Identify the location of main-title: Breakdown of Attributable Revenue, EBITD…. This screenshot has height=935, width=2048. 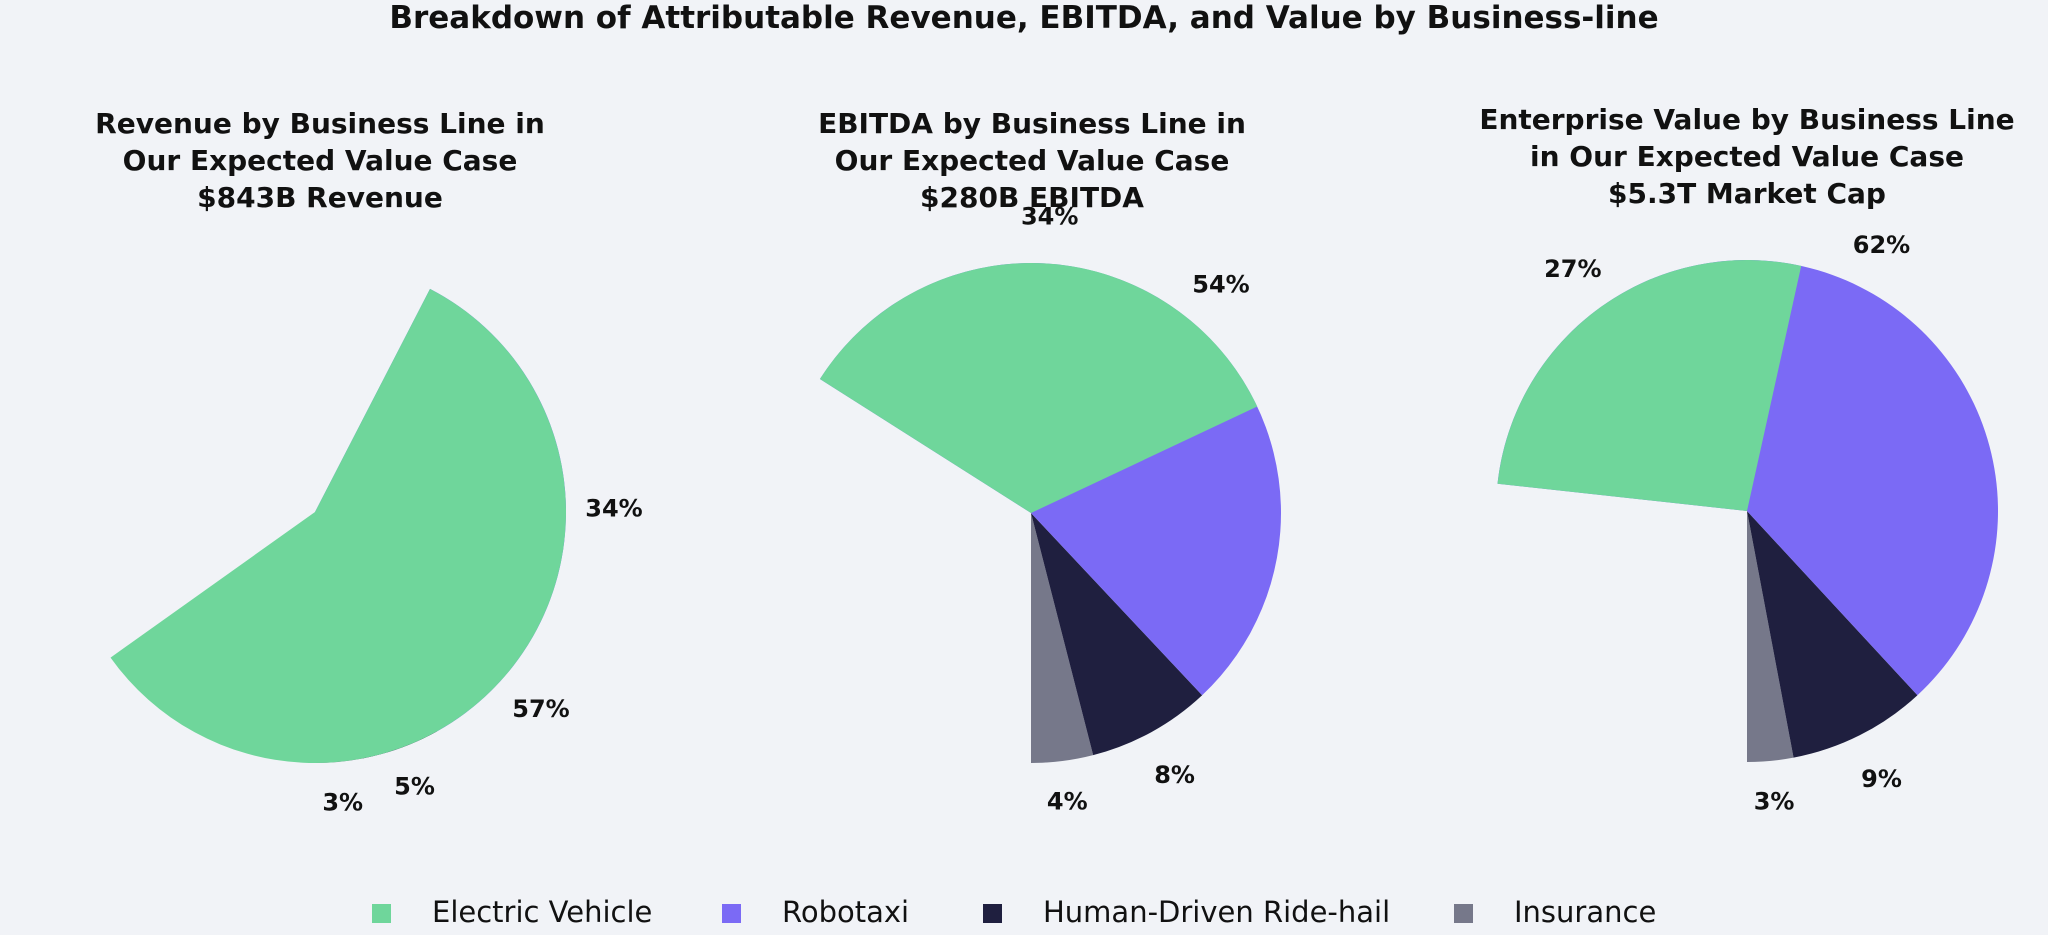
(1024, 18).